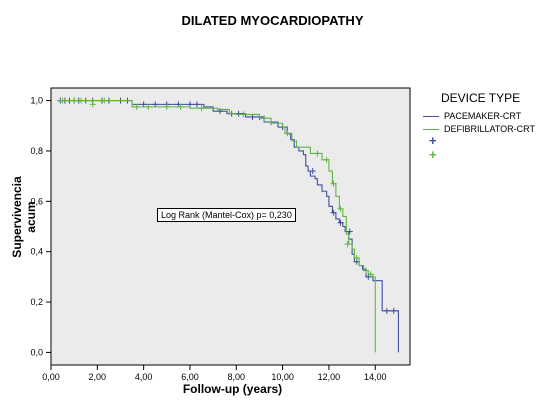 The image size is (545, 401). Describe the element at coordinates (272, 20) in the screenshot. I see `chart-title: DILATED MYOCARDIOPATHY` at that location.